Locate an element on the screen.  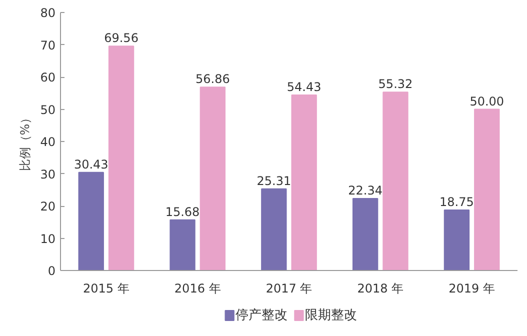
x-tick-label: 2018 年 is located at coordinates (380, 289).